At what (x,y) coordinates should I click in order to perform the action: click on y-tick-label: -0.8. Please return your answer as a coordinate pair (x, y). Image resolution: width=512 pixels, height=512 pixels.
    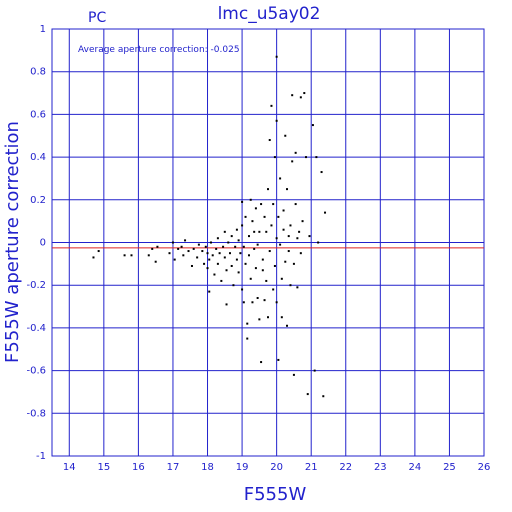
    Looking at the image, I should click on (36, 413).